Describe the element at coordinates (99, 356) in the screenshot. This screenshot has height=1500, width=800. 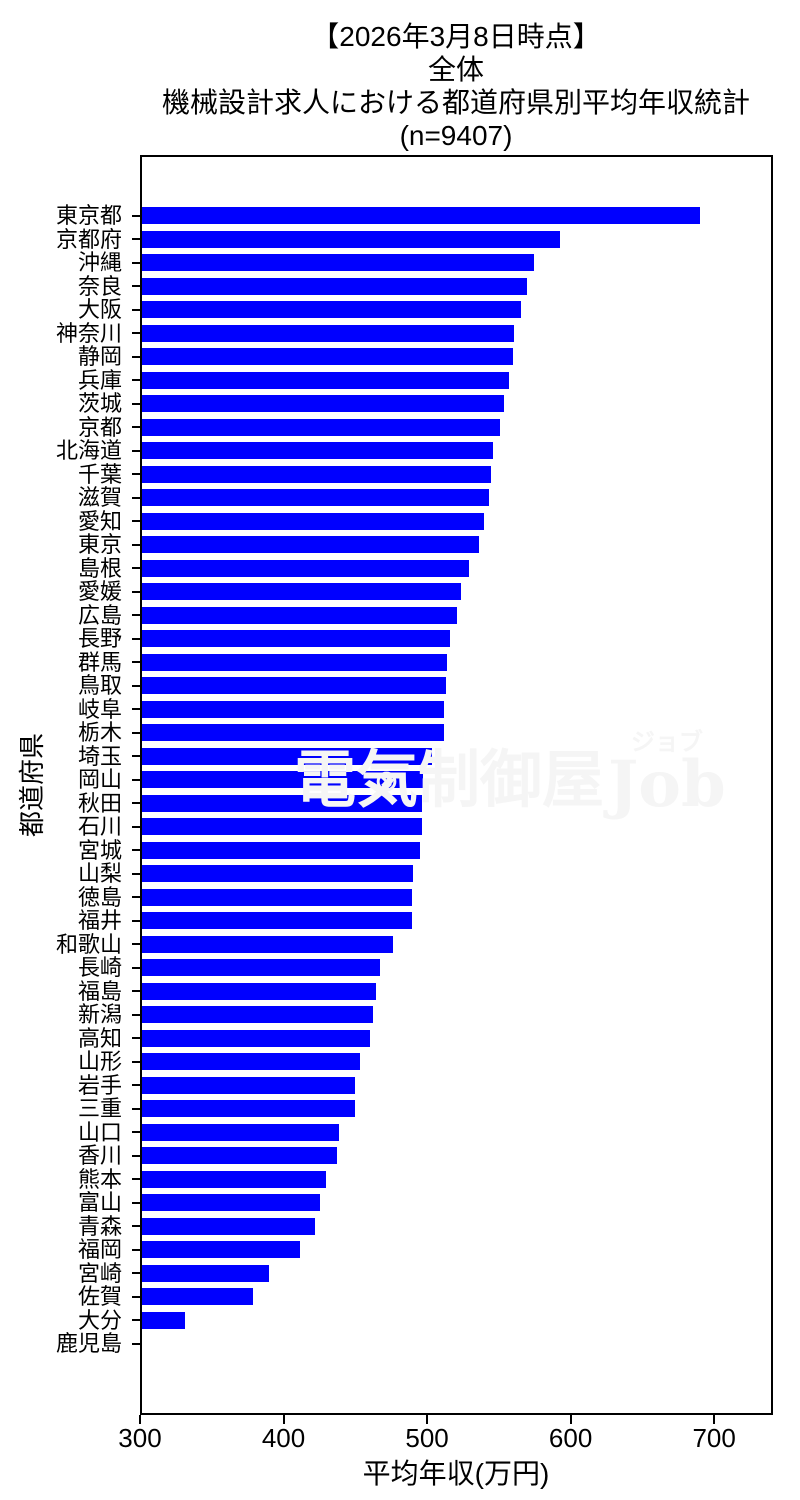
I see `category-label: 静岡` at that location.